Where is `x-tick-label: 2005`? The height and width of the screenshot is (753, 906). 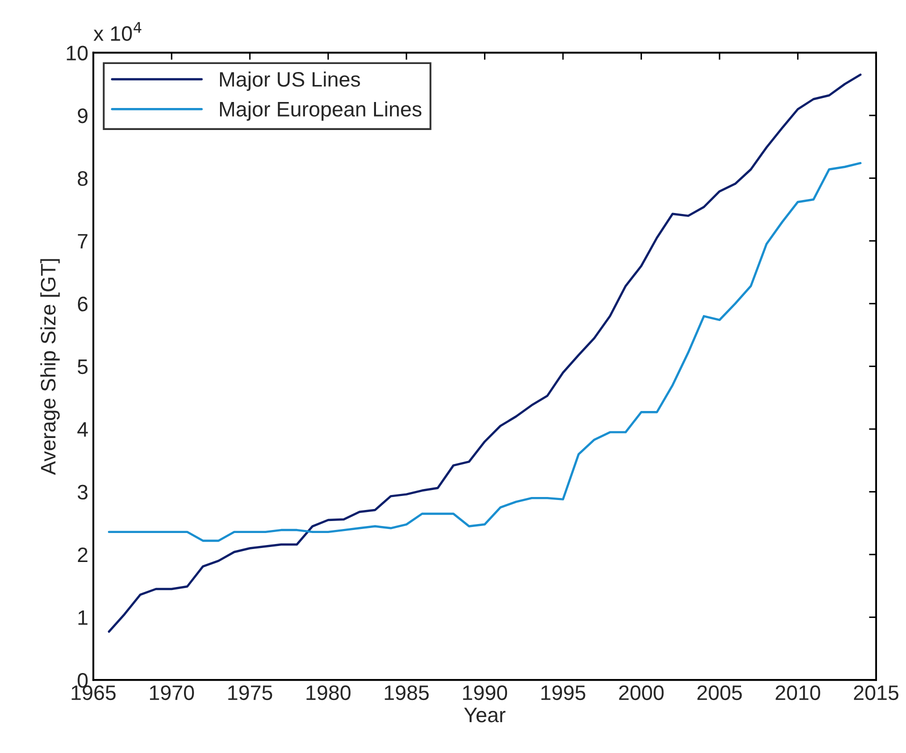
x-tick-label: 2005 is located at coordinates (719, 692).